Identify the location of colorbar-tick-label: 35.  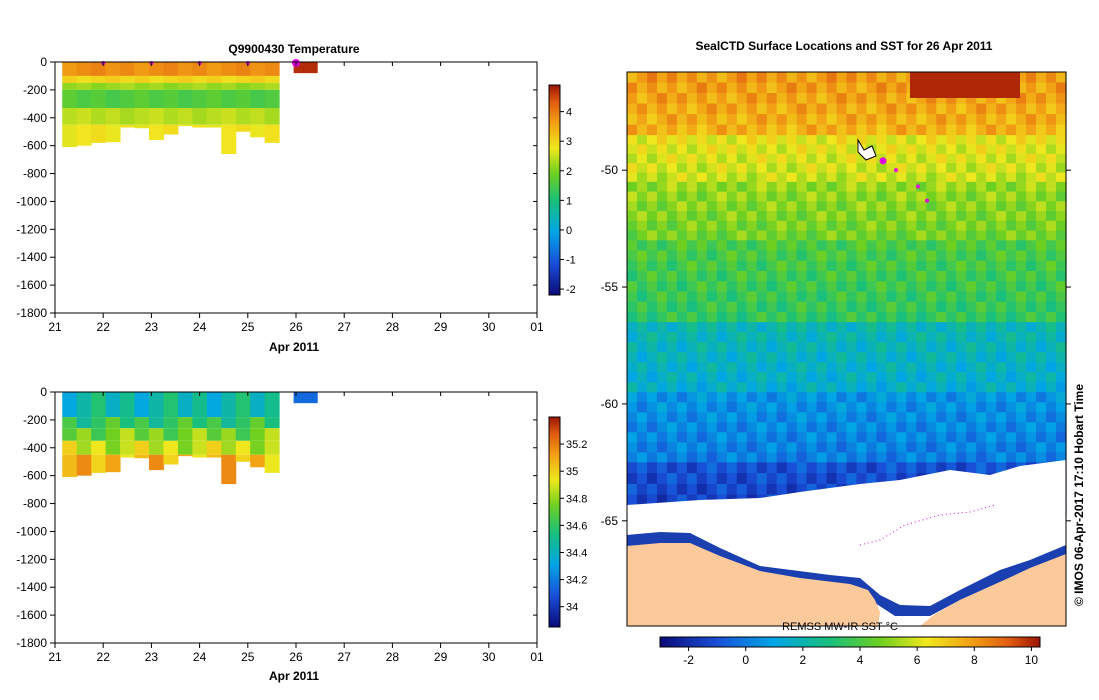
(572, 472).